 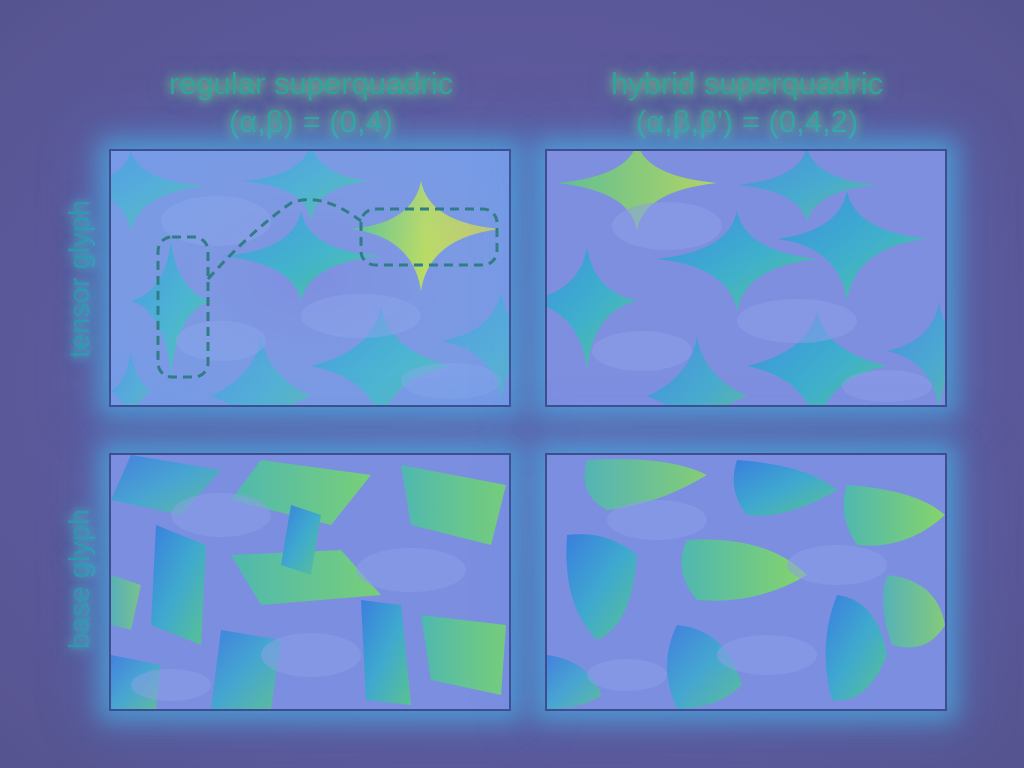 What do you see at coordinates (747, 103) in the screenshot?
I see `column-title-hybrid: hybrid superquadric (α,β,β') = (0,4,2)` at bounding box center [747, 103].